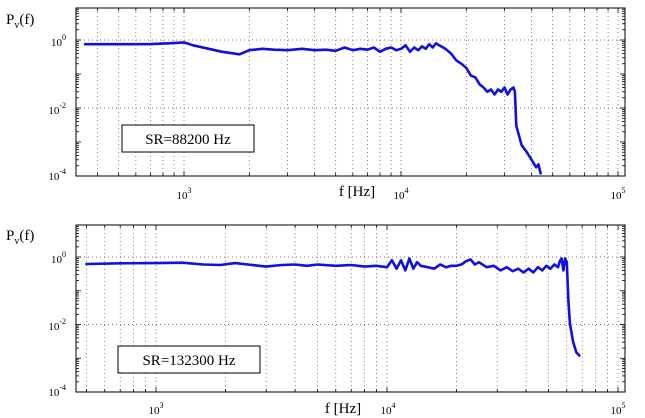 This screenshot has width=645, height=418. I want to click on annotation-box-bottom, so click(189, 359).